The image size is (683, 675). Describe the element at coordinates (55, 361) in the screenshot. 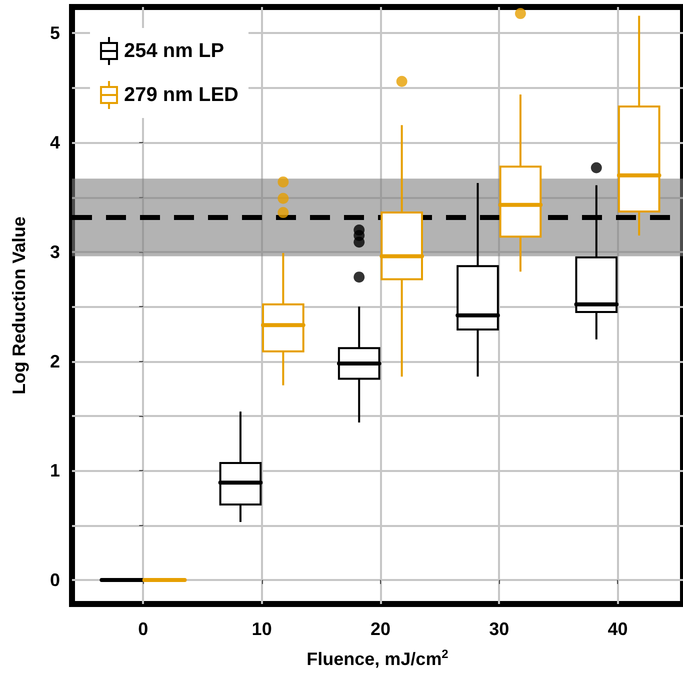

I see `y-tick-label: 2` at that location.